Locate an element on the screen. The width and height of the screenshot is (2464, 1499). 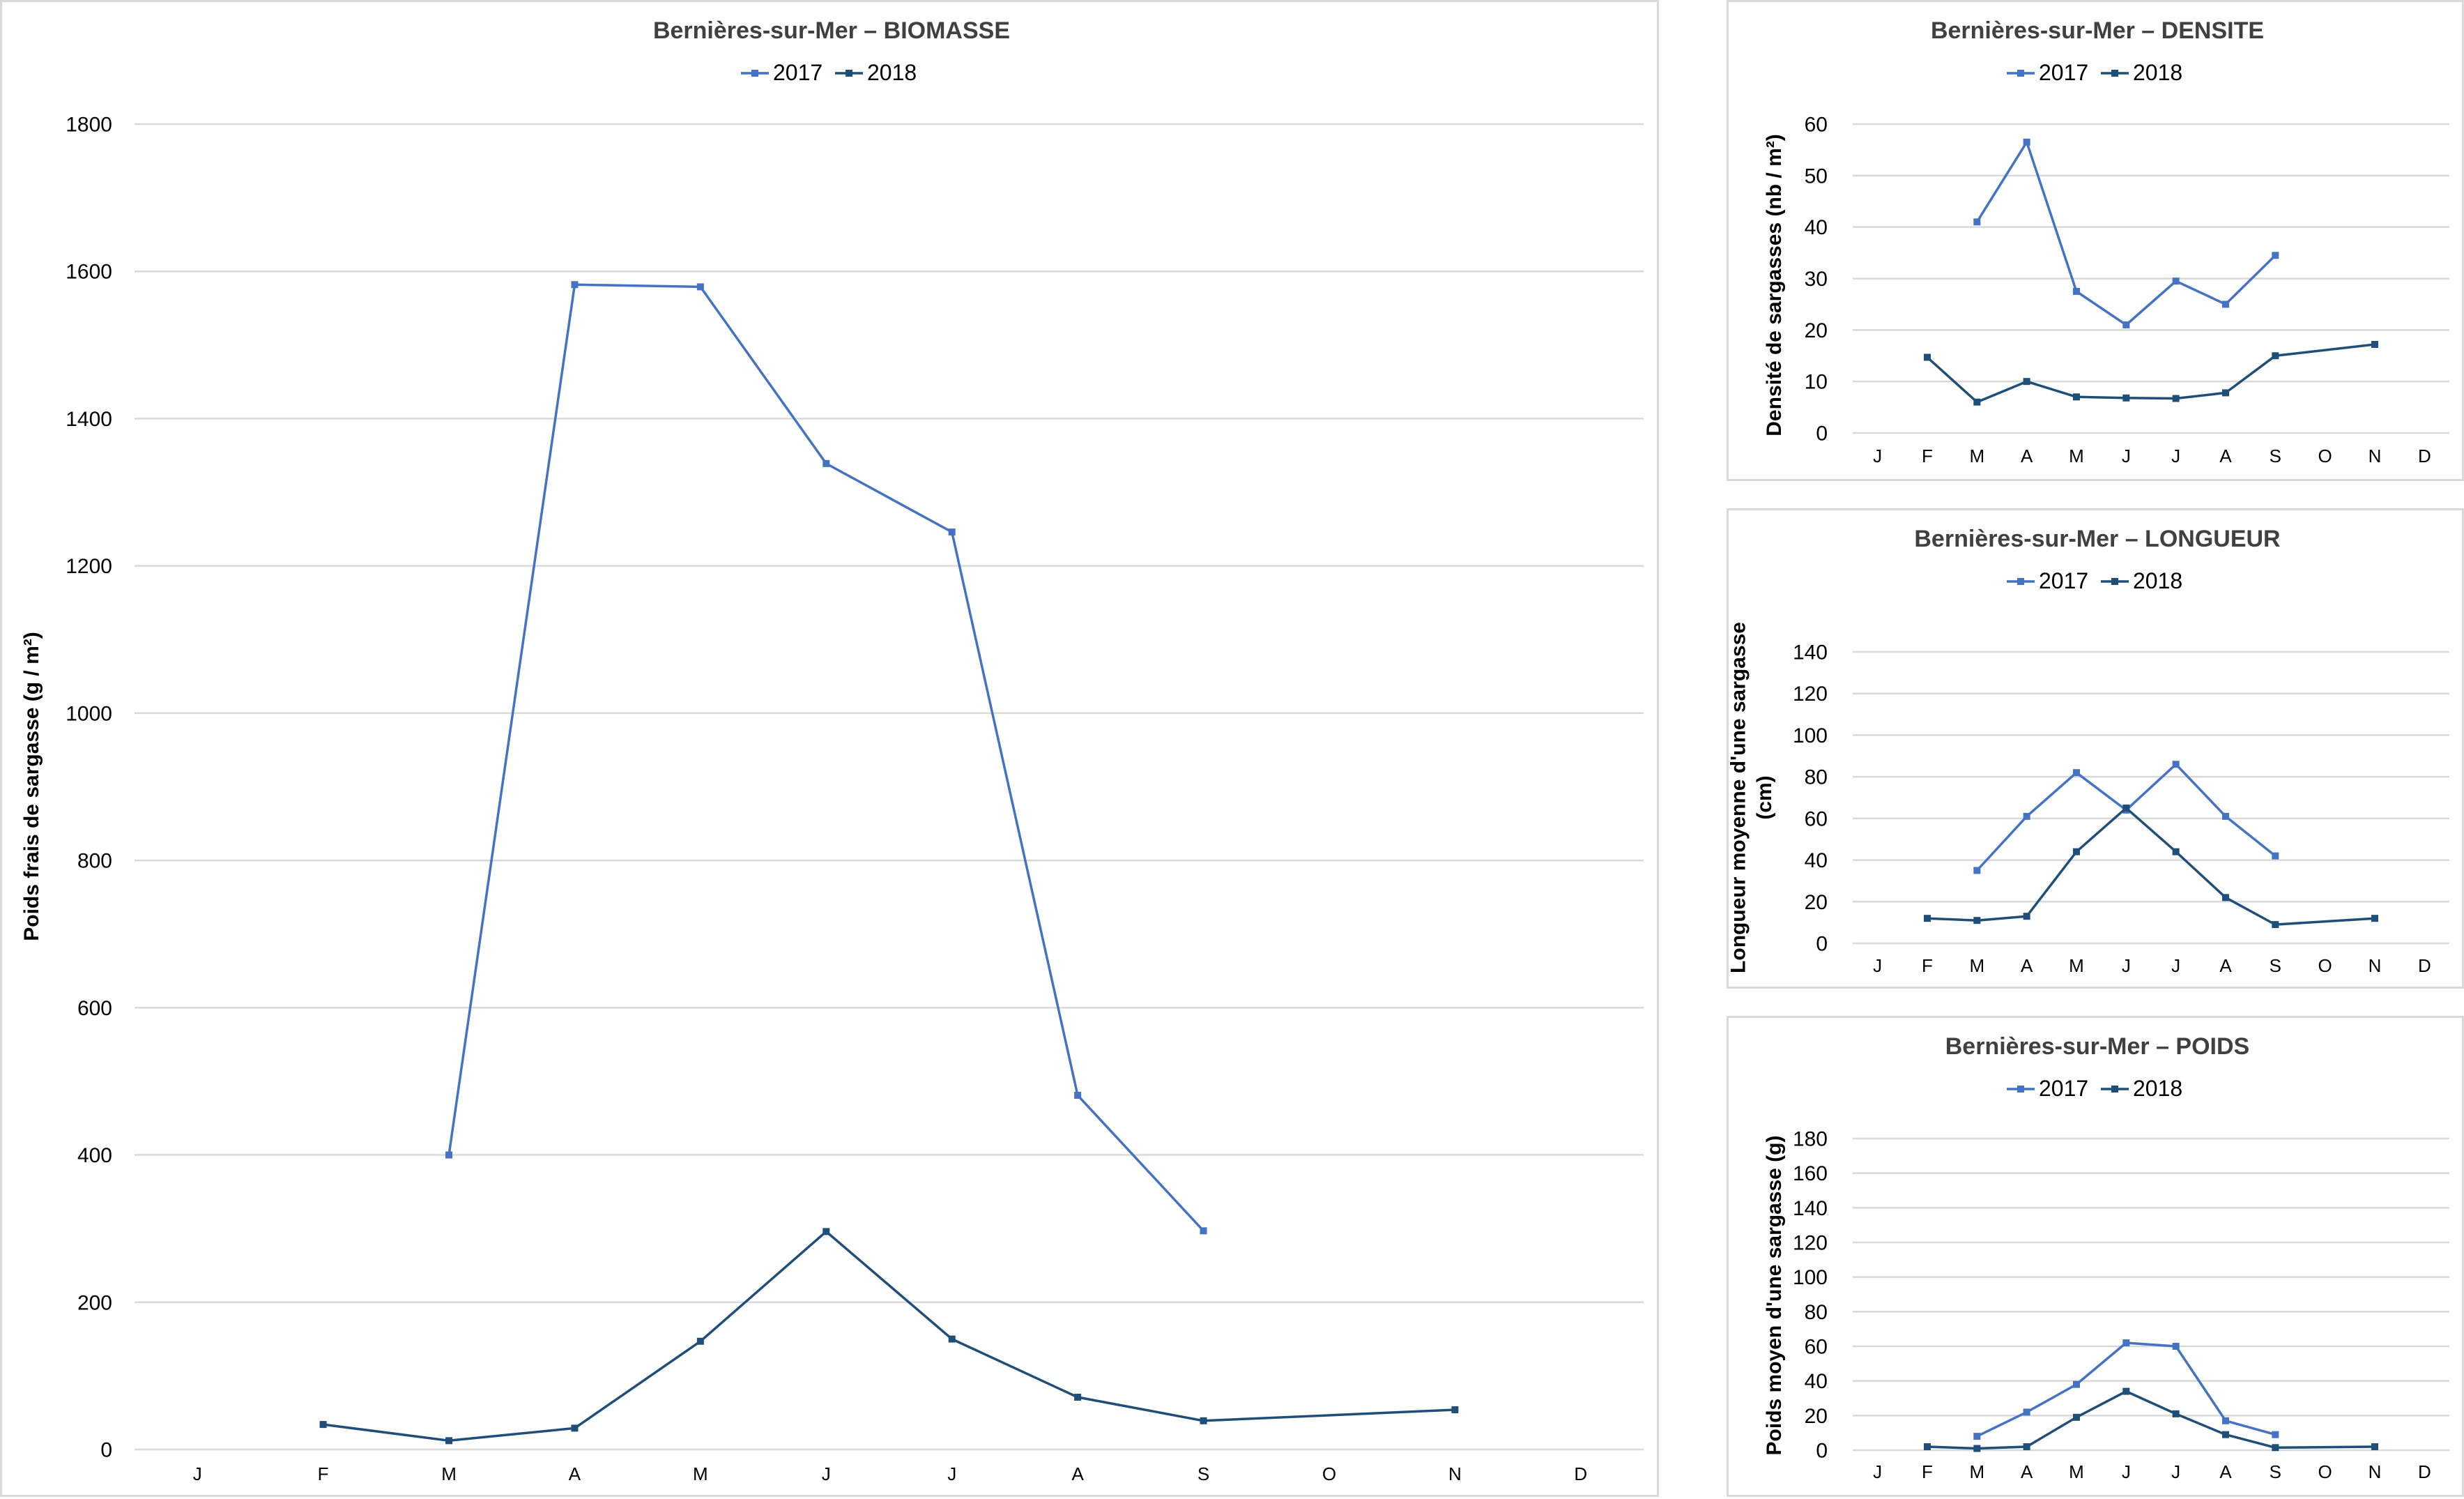
y-tick-label: 1600 is located at coordinates (89, 272).